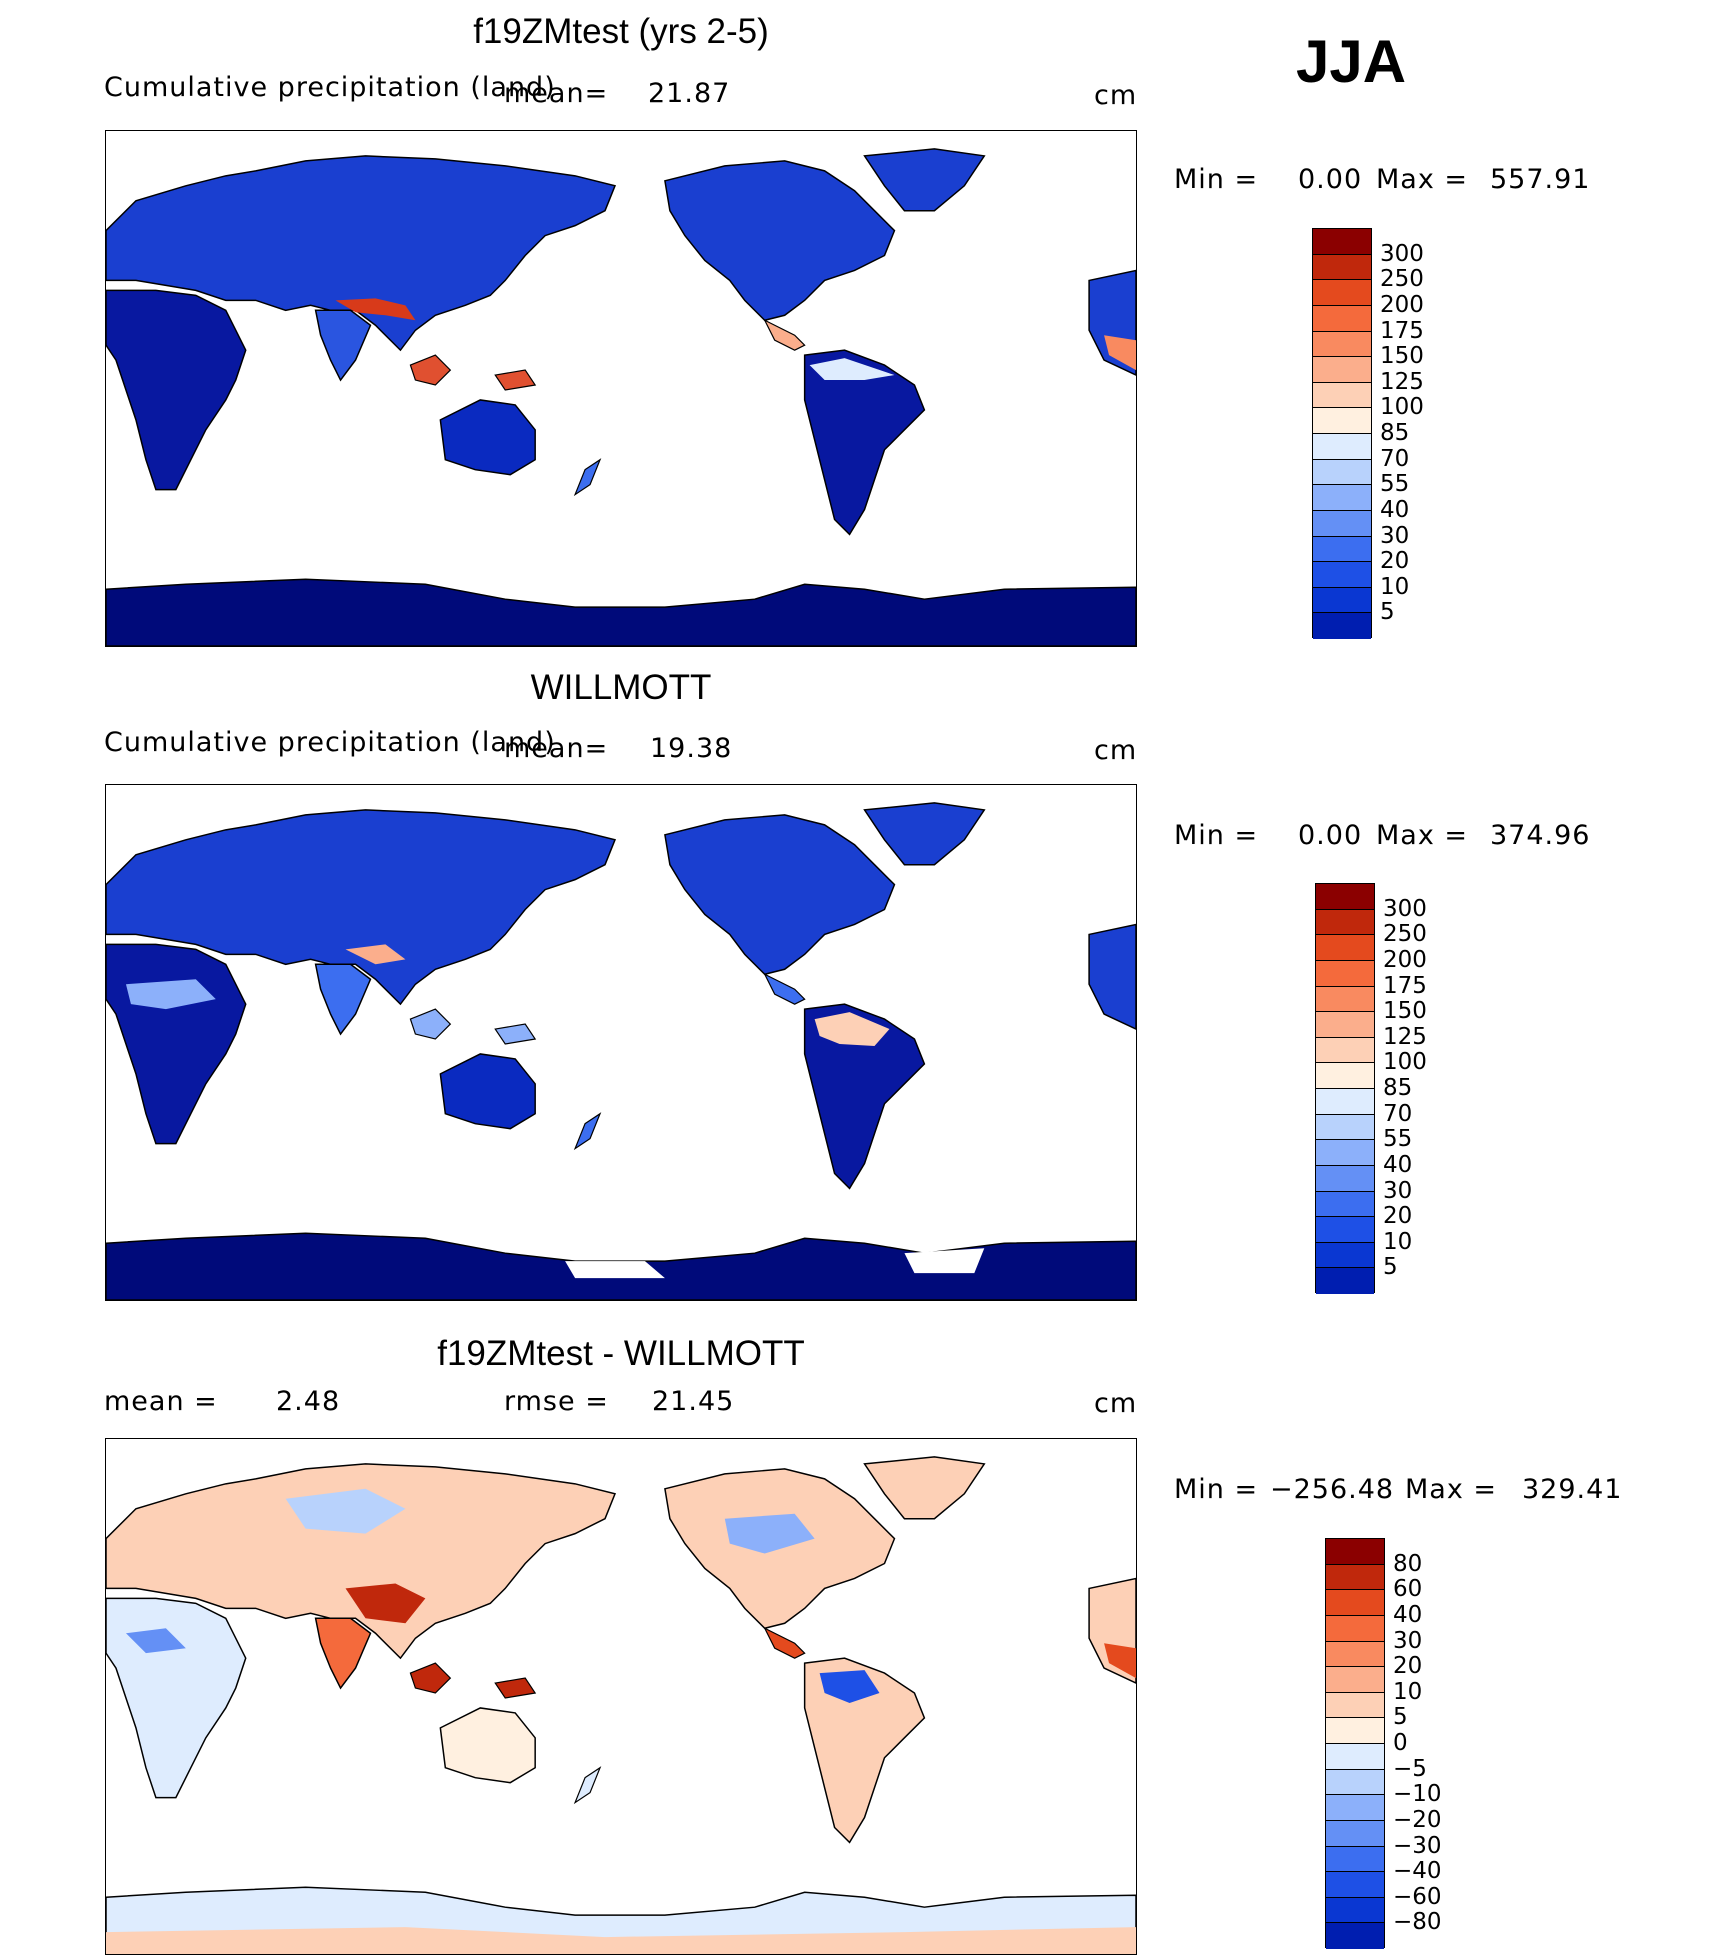 The image size is (1710, 1958). I want to click on colorbar-tick-label: 60, so click(1408, 1589).